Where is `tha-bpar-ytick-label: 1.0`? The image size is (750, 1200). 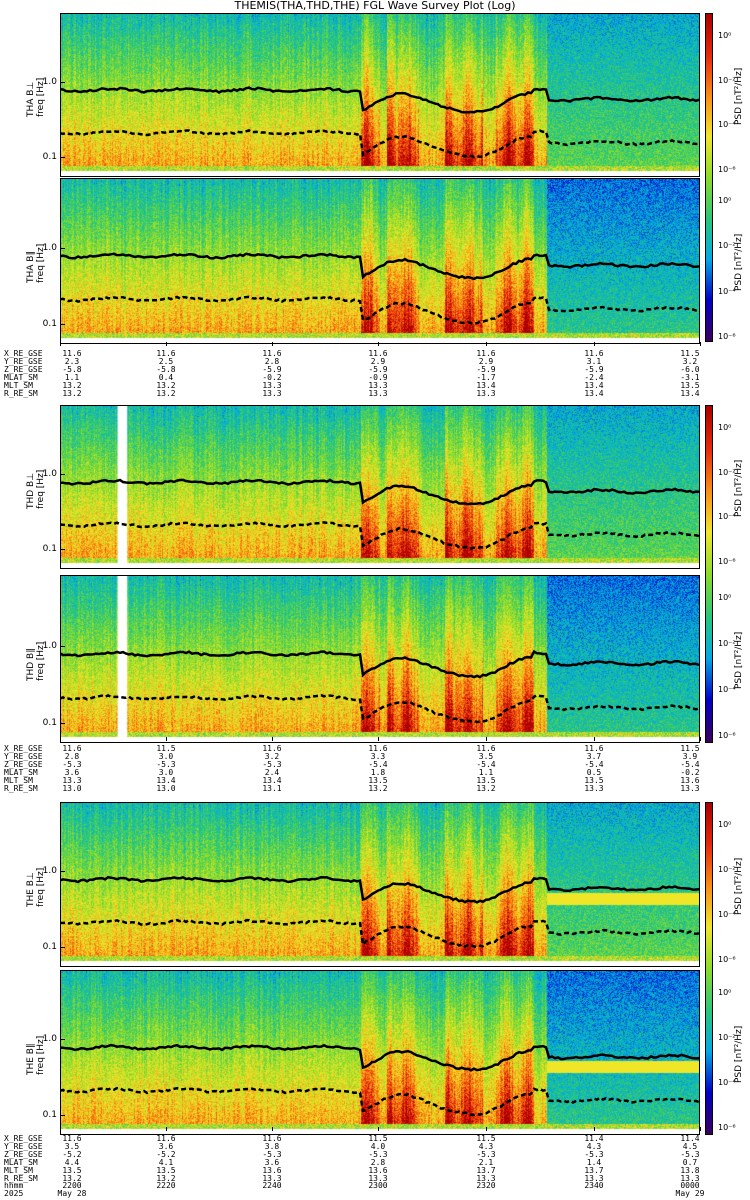 tha-bpar-ytick-label: 1.0 is located at coordinates (49, 247).